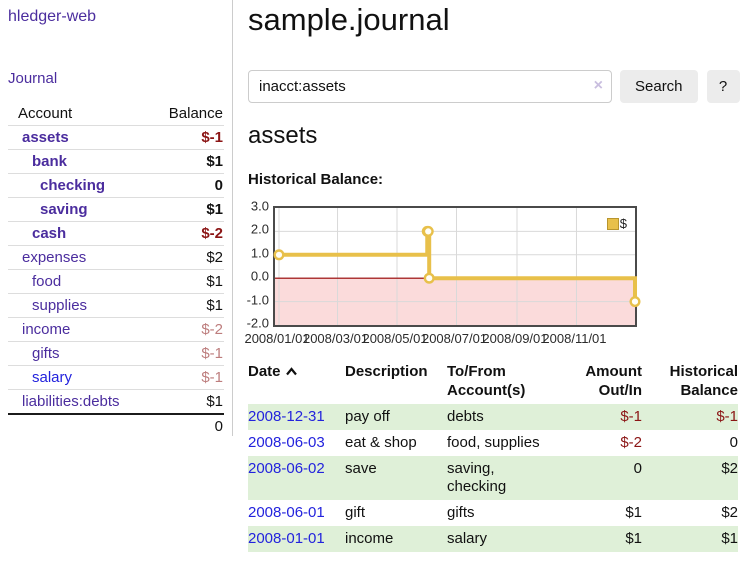 The image size is (742, 582). Describe the element at coordinates (259, 229) in the screenshot. I see `y-tick-label: 2.0` at that location.